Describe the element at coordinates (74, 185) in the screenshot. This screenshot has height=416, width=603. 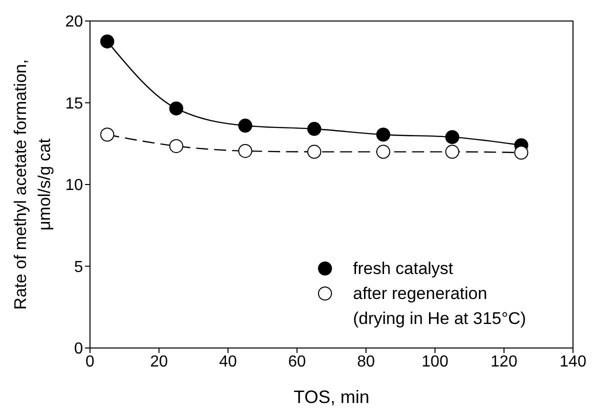
I see `y-tick-label: 10` at that location.